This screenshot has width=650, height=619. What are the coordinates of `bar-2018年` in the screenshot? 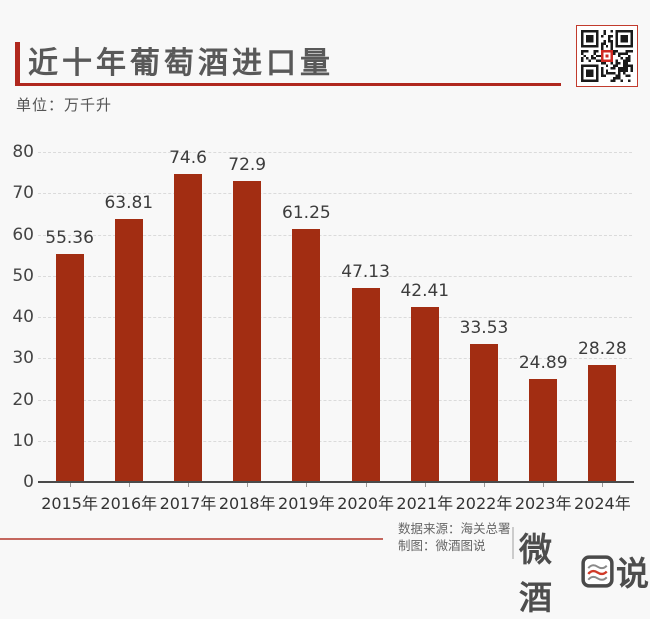 It's located at (247, 331).